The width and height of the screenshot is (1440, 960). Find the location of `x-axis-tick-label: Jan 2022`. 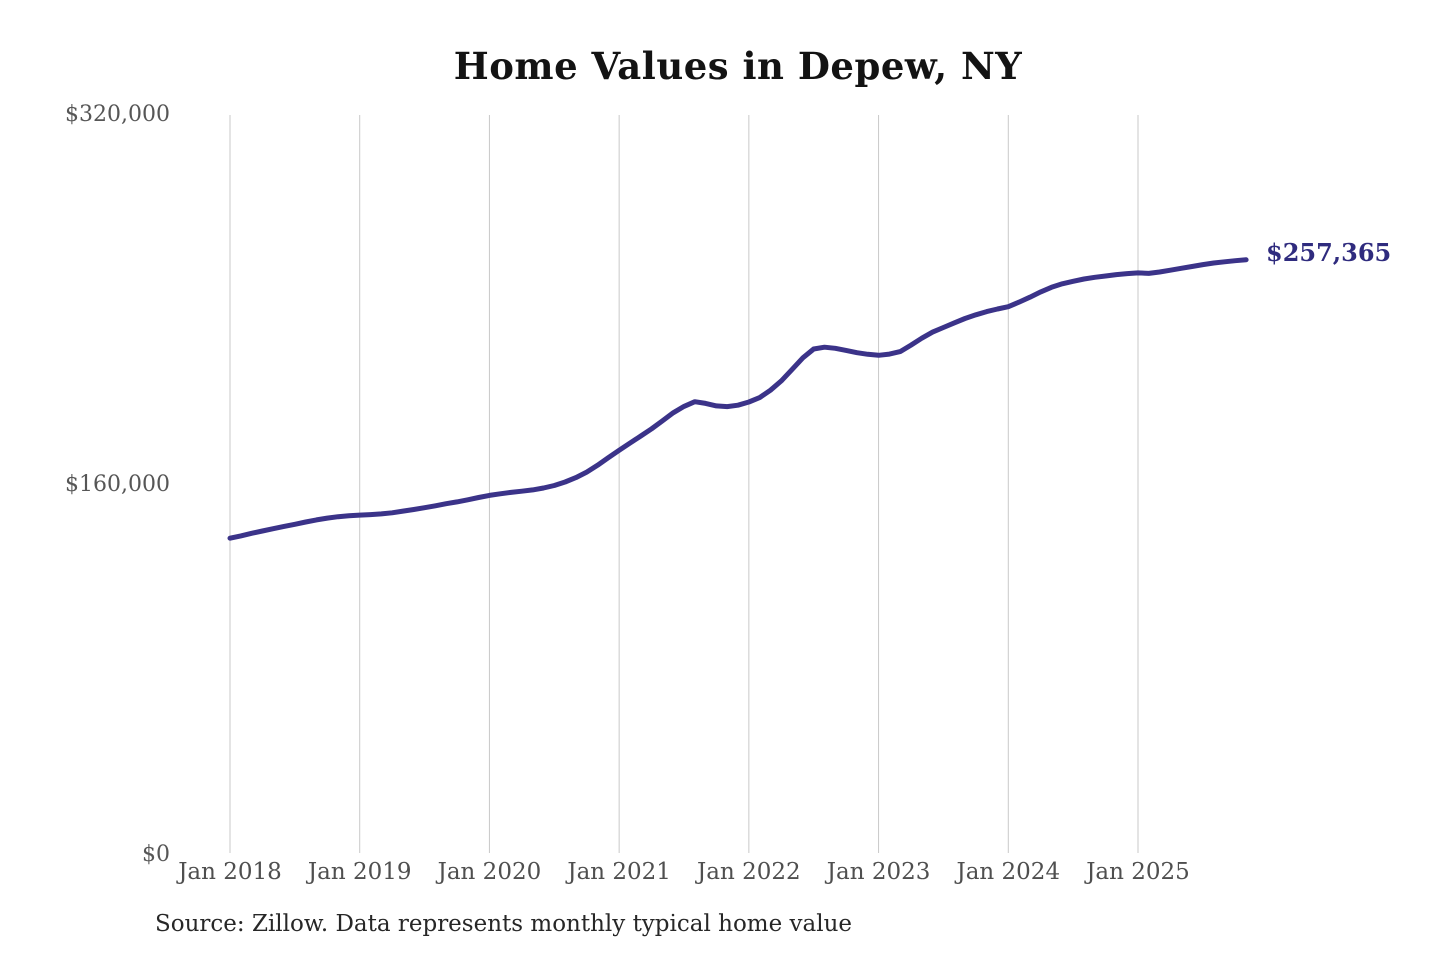

x-axis-tick-label: Jan 2022 is located at coordinates (749, 872).